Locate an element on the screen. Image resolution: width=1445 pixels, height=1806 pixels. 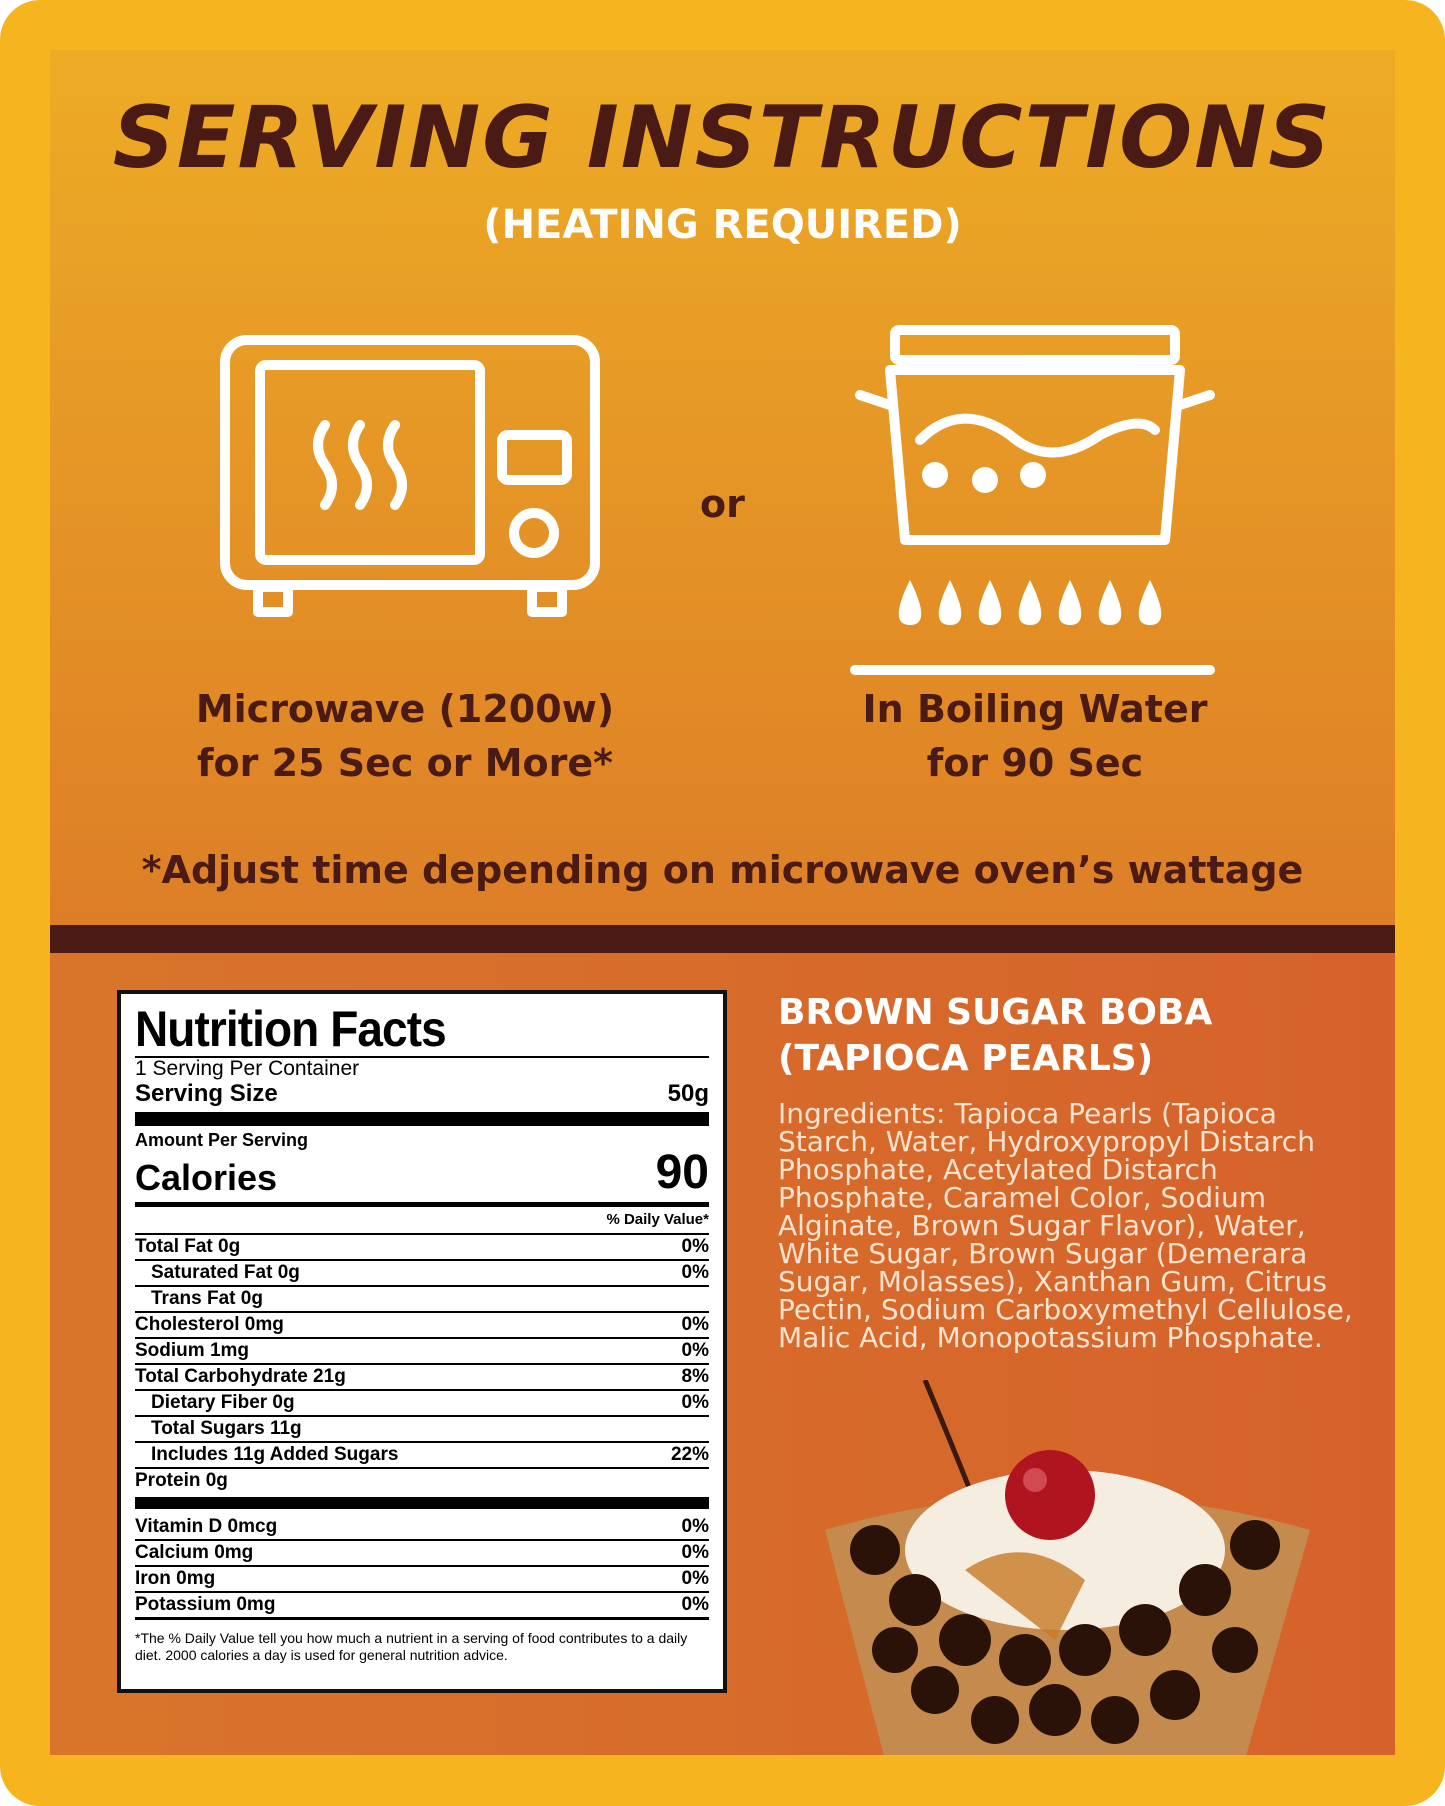
nutrient-row: Includes 11g Added Sugars 22% is located at coordinates (422, 1454).